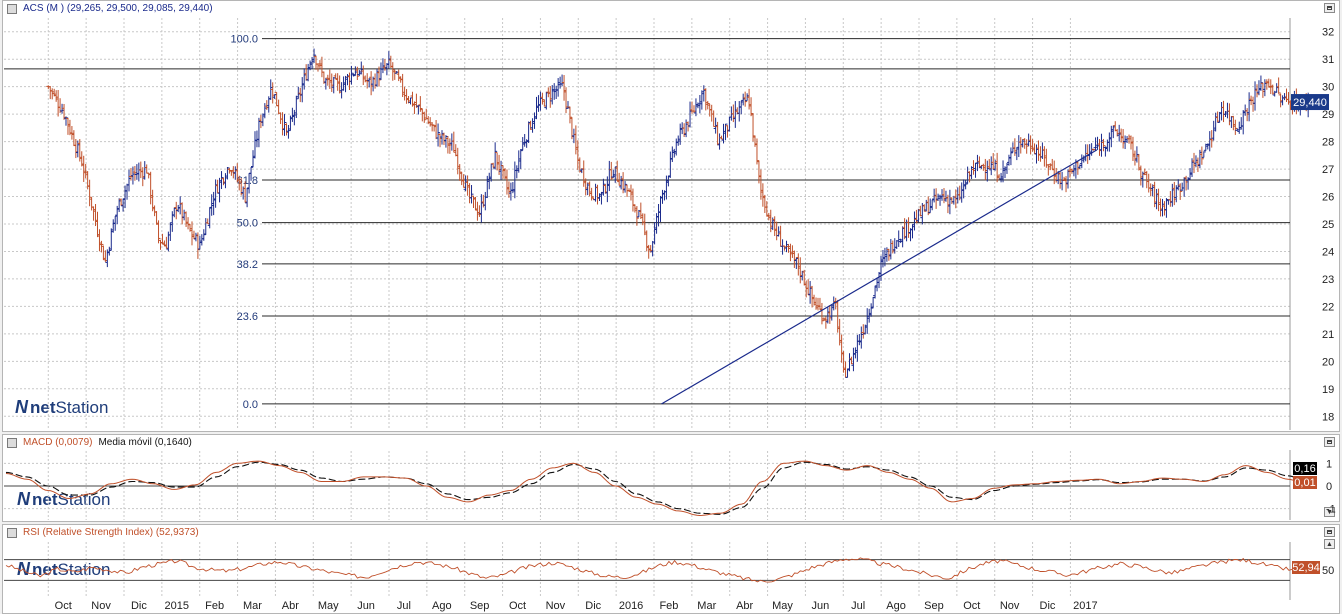 The height and width of the screenshot is (614, 1342). I want to click on rsi-pane-title: RSI (Relative Strength Index) (52,9373), so click(103, 533).